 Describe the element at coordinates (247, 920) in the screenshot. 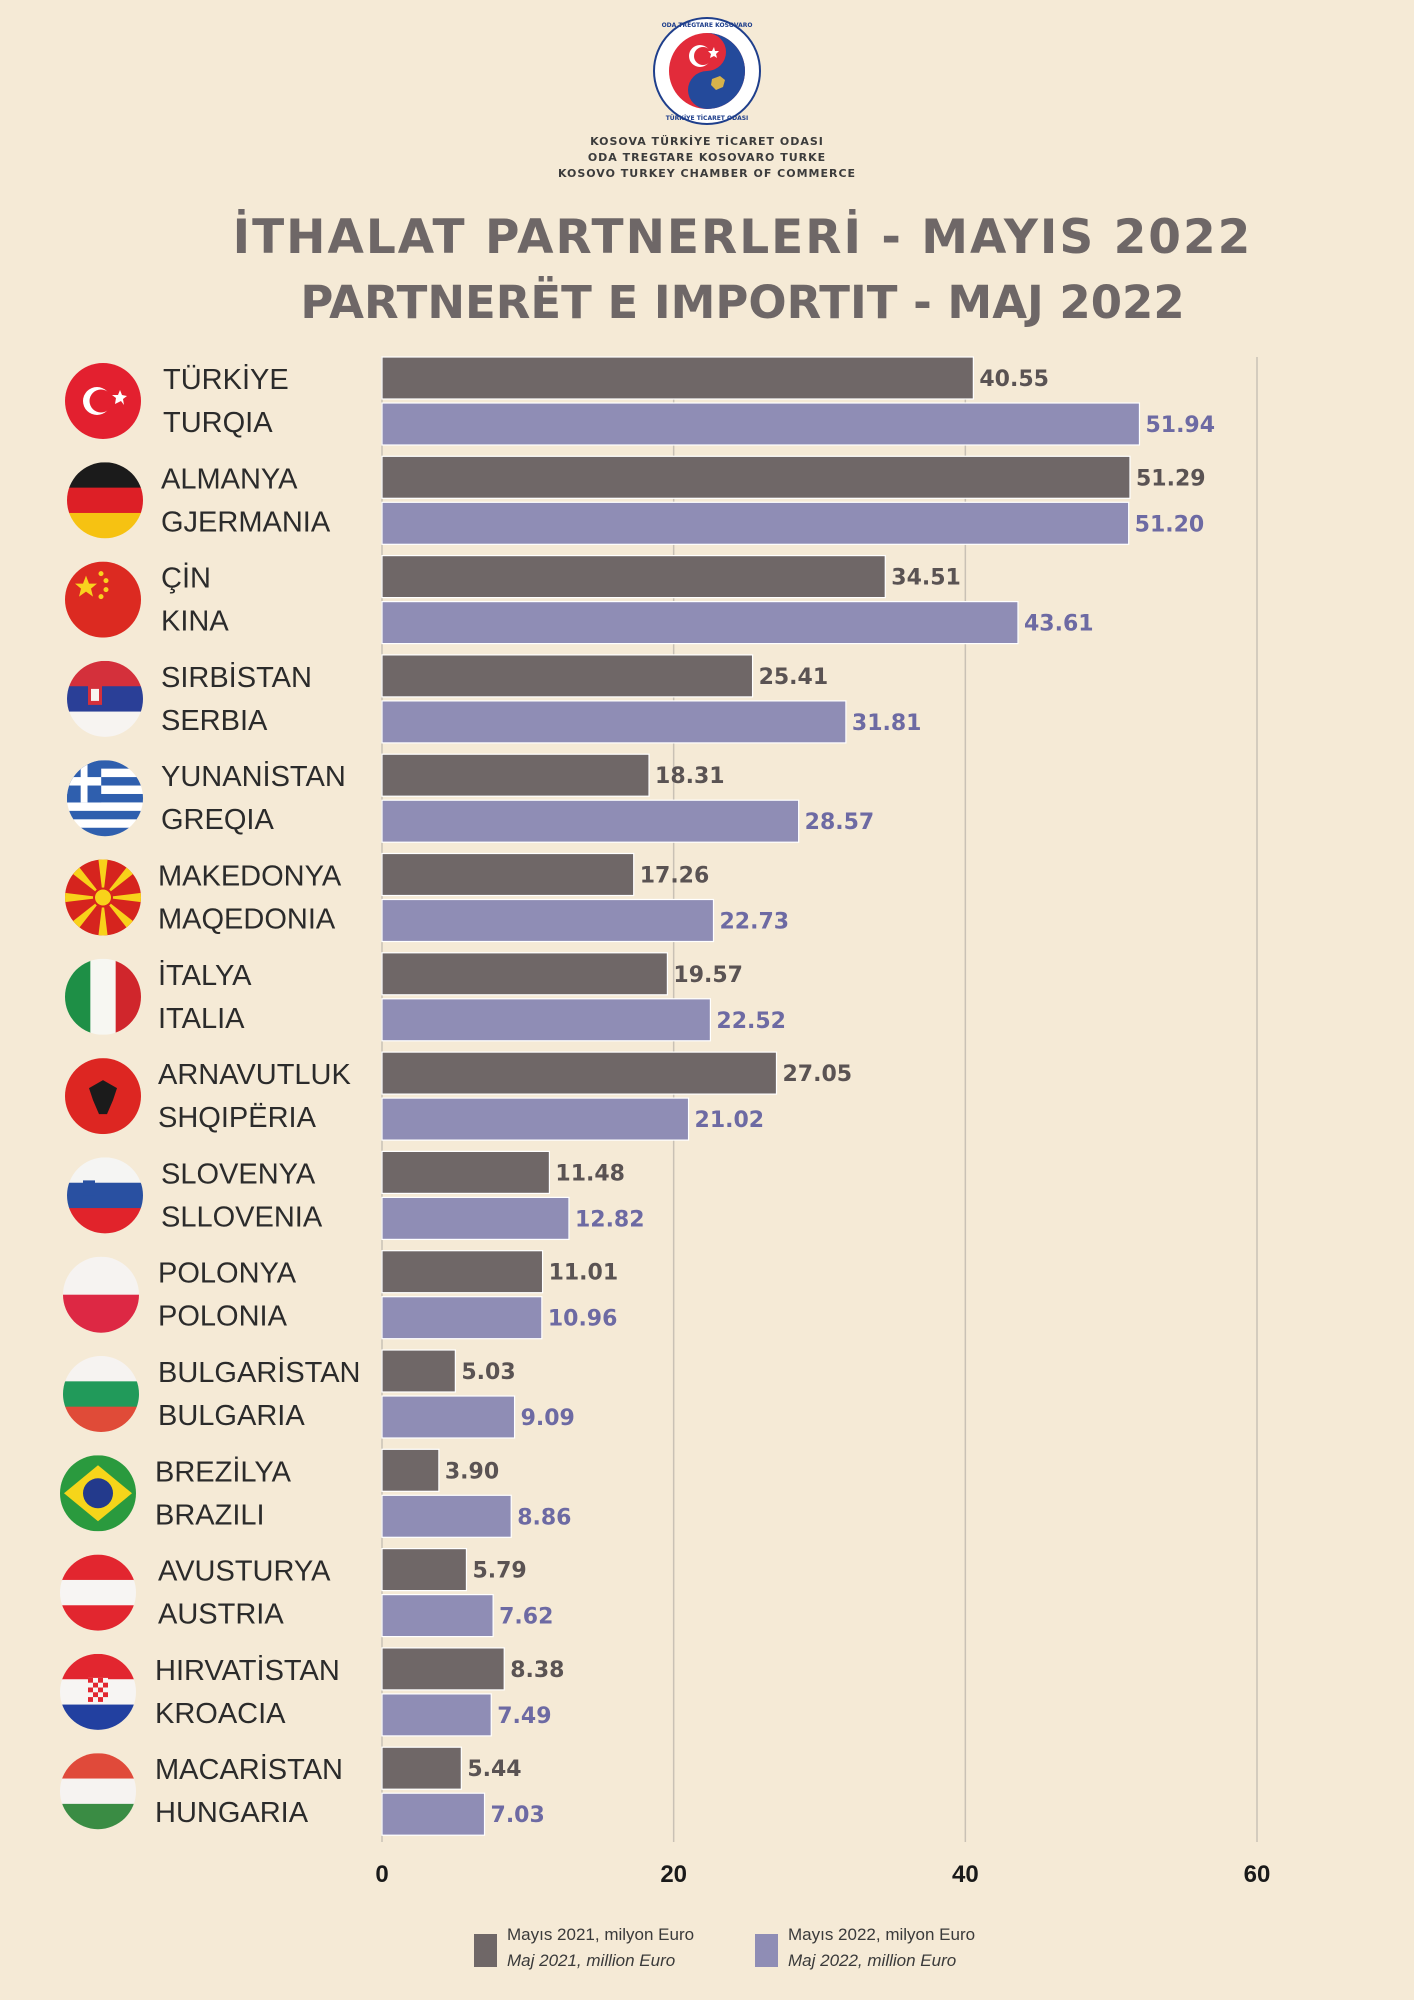

I see `country-name-sq: MAQEDONIA` at that location.